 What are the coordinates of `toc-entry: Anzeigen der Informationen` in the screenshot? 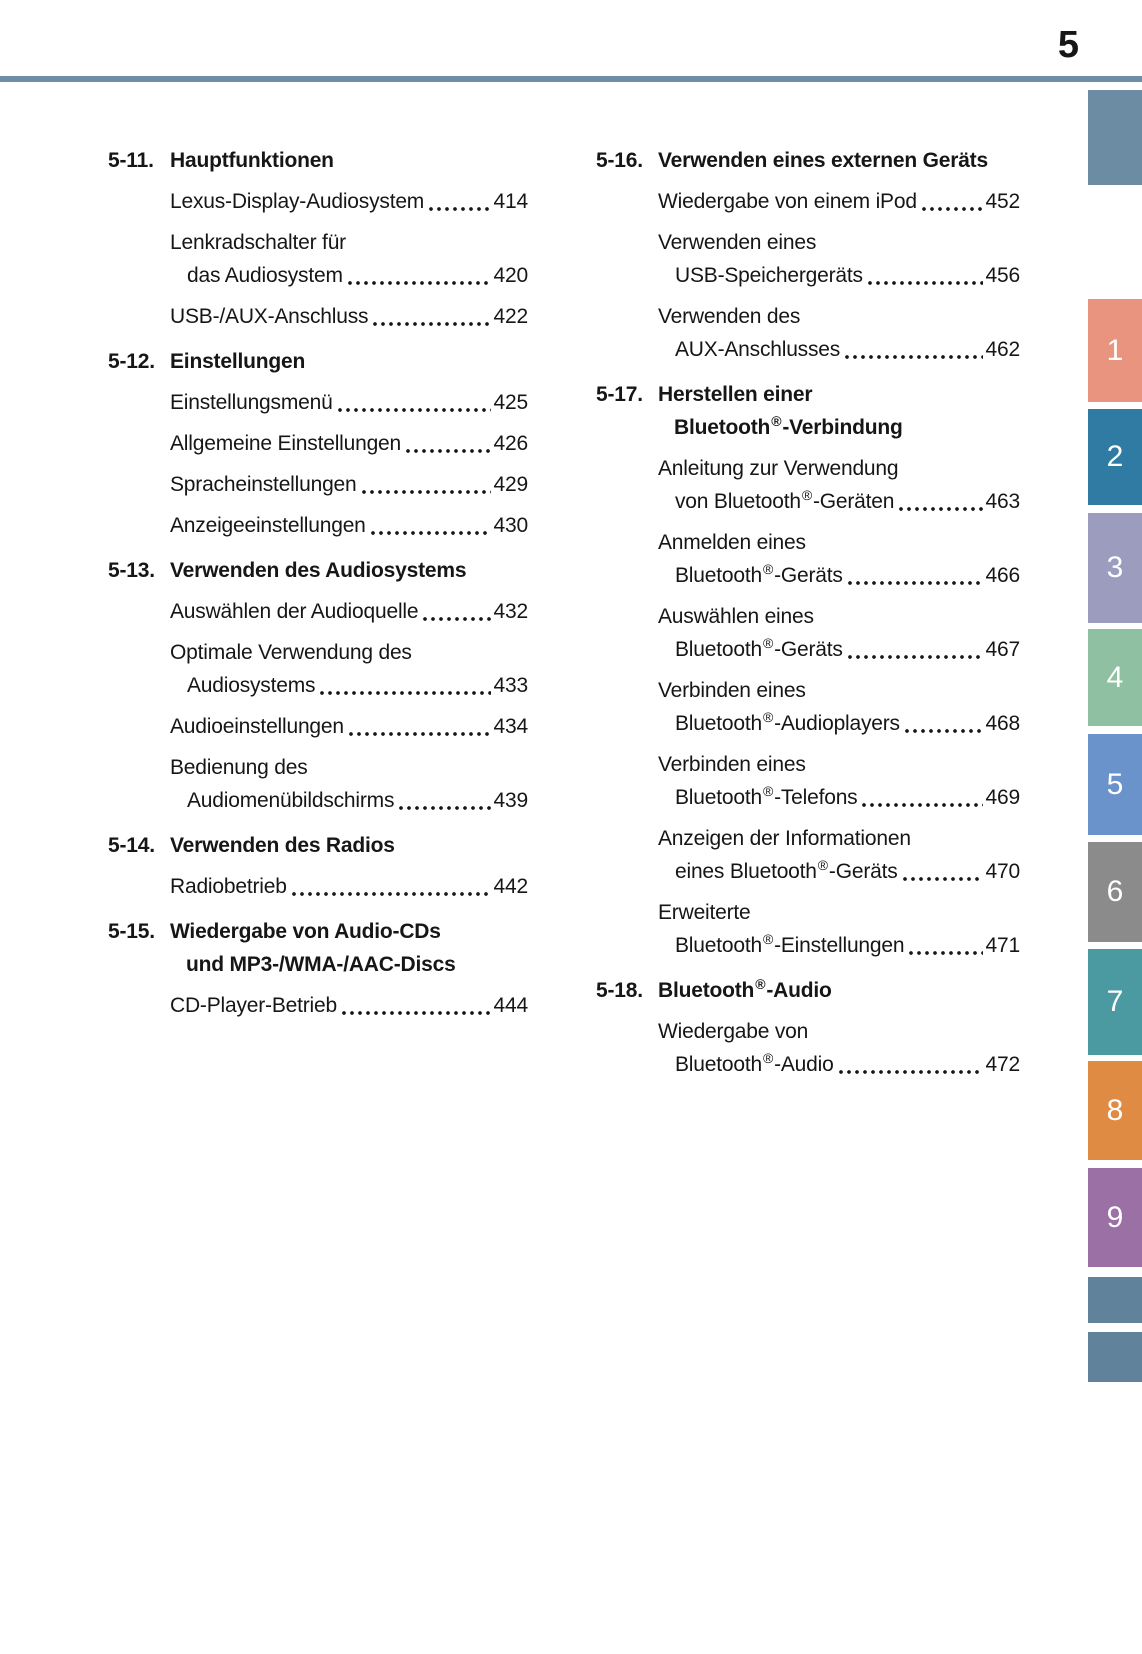 It's located at (808, 839).